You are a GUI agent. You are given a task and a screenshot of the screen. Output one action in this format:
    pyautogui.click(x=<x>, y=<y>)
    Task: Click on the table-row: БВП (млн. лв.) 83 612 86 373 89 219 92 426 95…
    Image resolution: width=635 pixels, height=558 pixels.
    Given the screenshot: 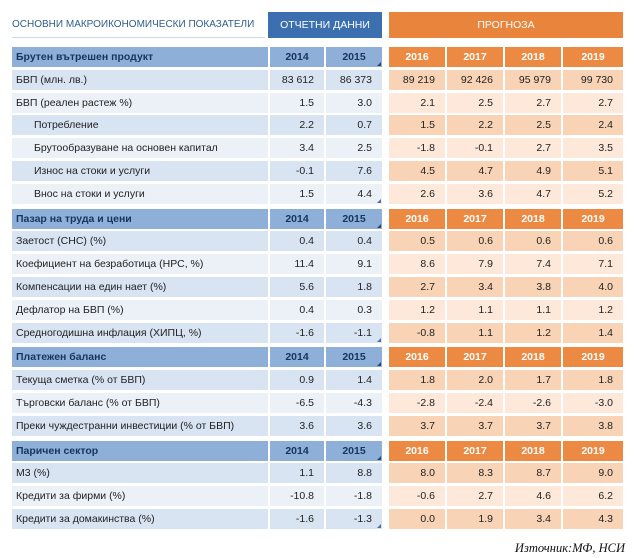 What is the action you would take?
    pyautogui.click(x=317, y=79)
    